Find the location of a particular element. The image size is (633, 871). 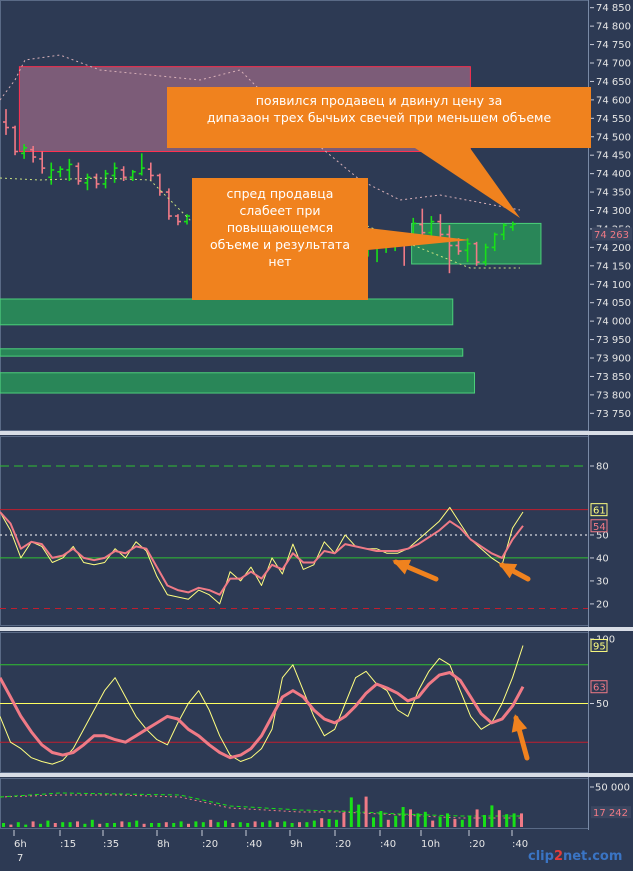

price-tick-label: 74 000 is located at coordinates (613, 322).